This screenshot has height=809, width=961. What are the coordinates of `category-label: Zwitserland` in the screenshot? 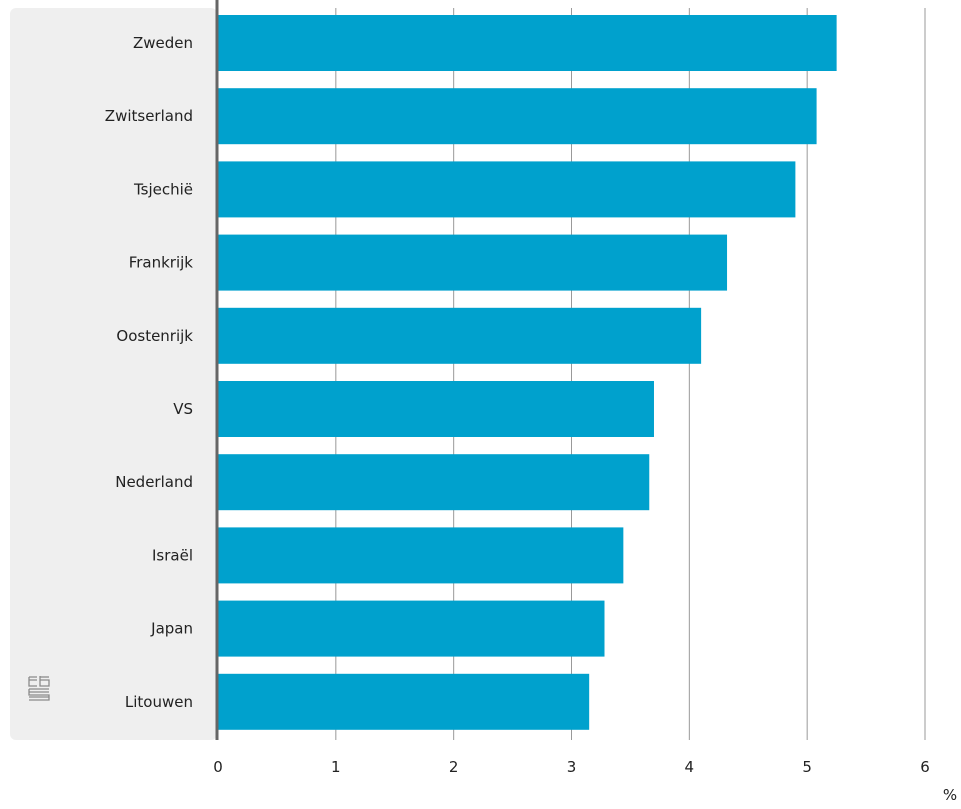 It's located at (149, 116).